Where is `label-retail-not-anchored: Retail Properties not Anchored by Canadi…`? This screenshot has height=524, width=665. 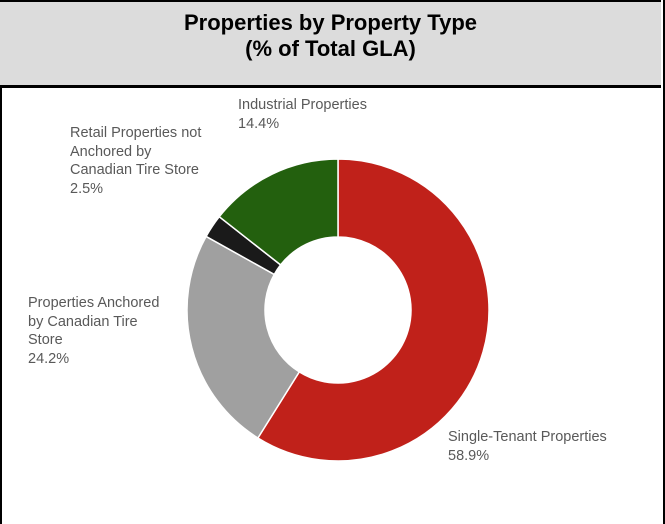
label-retail-not-anchored: Retail Properties not Anchored by Canadi… is located at coordinates (135, 161).